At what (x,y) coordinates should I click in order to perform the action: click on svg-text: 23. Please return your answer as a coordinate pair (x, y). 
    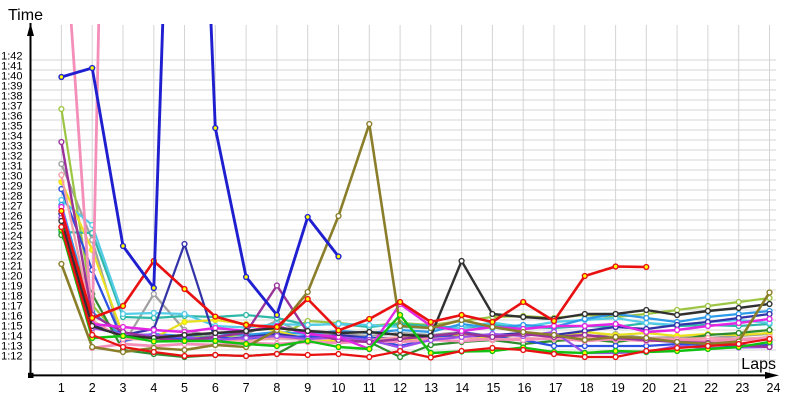
    Looking at the image, I should click on (742, 388).